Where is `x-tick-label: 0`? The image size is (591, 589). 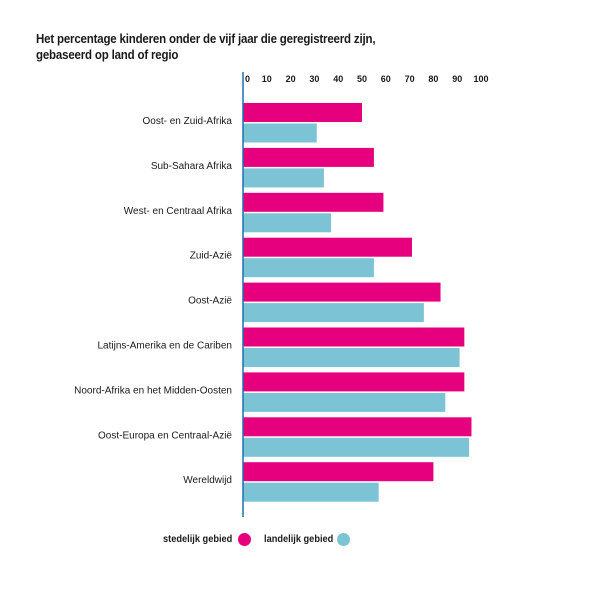
x-tick-label: 0 is located at coordinates (247, 79).